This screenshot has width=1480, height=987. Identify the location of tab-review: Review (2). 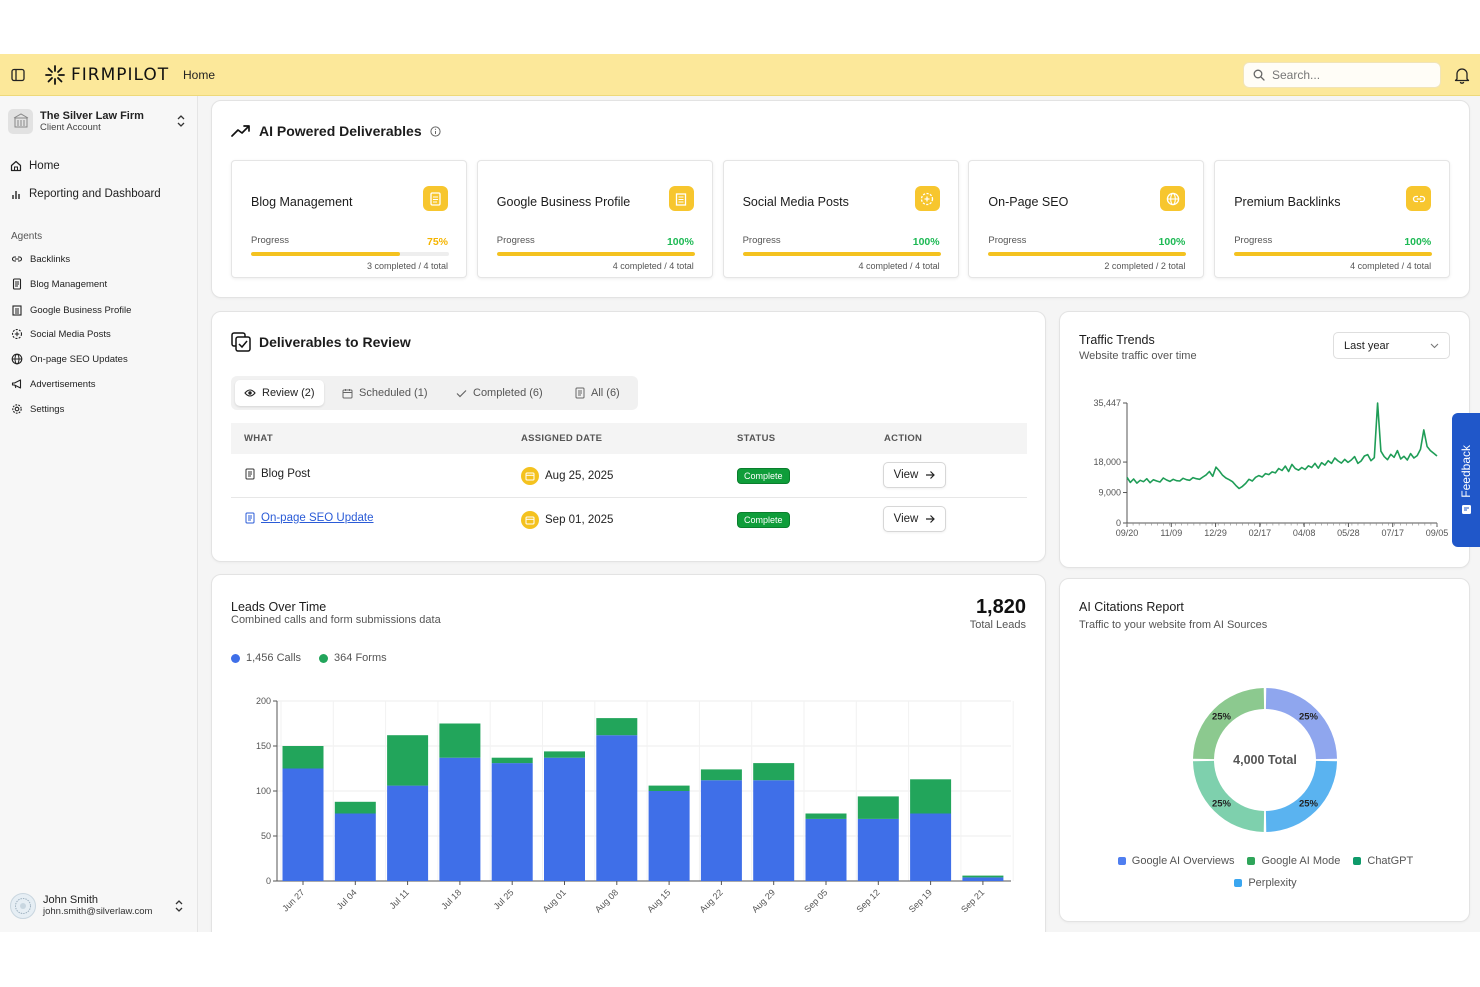
(279, 393).